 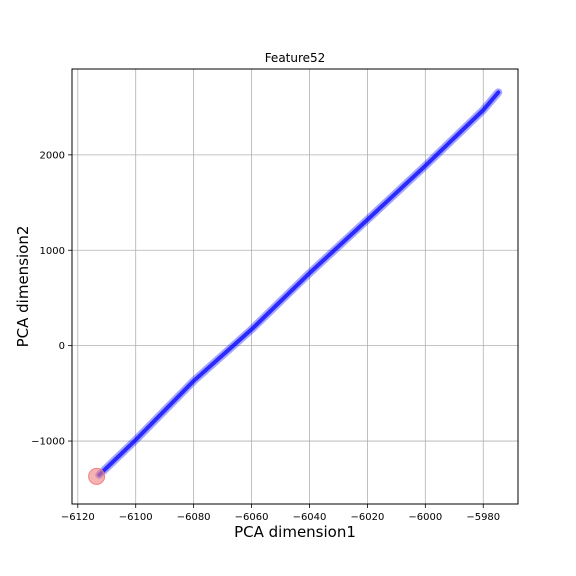 I want to click on y-axis-ticks: −1000 0 1000 2000, so click(x=51, y=299).